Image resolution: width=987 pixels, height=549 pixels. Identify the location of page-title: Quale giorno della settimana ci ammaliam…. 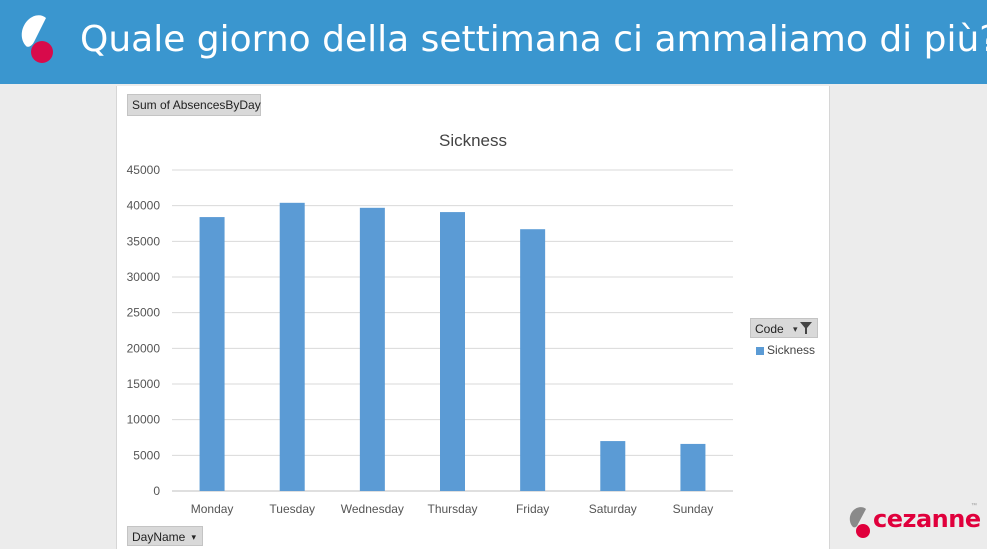
(533, 39).